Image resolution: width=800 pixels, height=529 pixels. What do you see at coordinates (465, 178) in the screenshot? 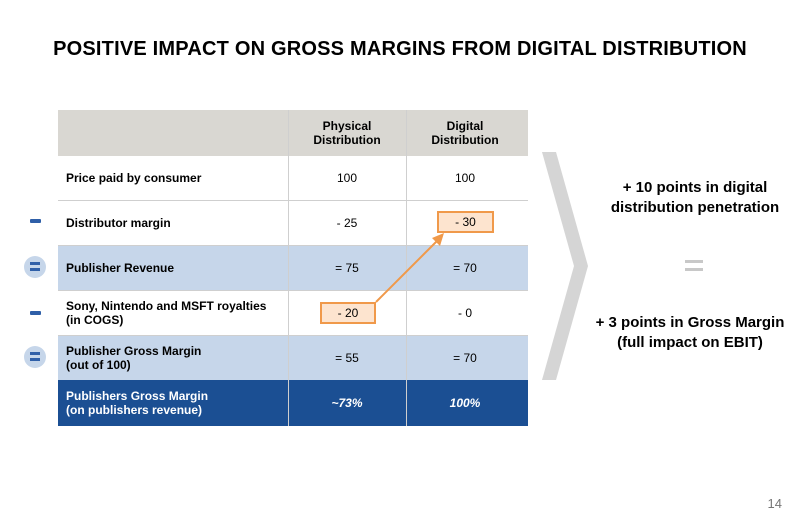
I see `cell-digital: 100` at bounding box center [465, 178].